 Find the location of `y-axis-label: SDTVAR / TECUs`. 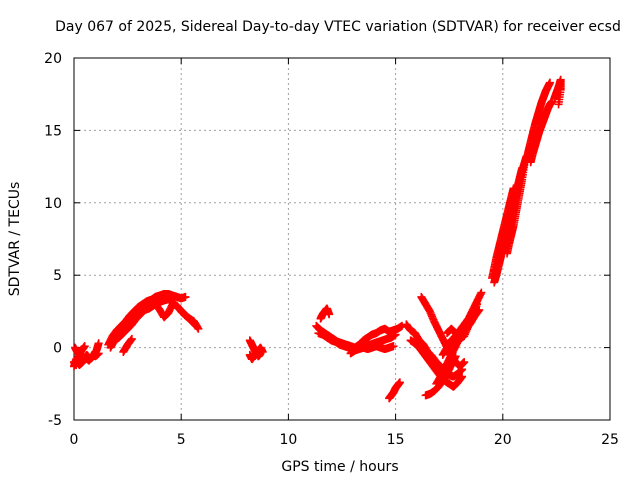

y-axis-label: SDTVAR / TECUs is located at coordinates (15, 239).